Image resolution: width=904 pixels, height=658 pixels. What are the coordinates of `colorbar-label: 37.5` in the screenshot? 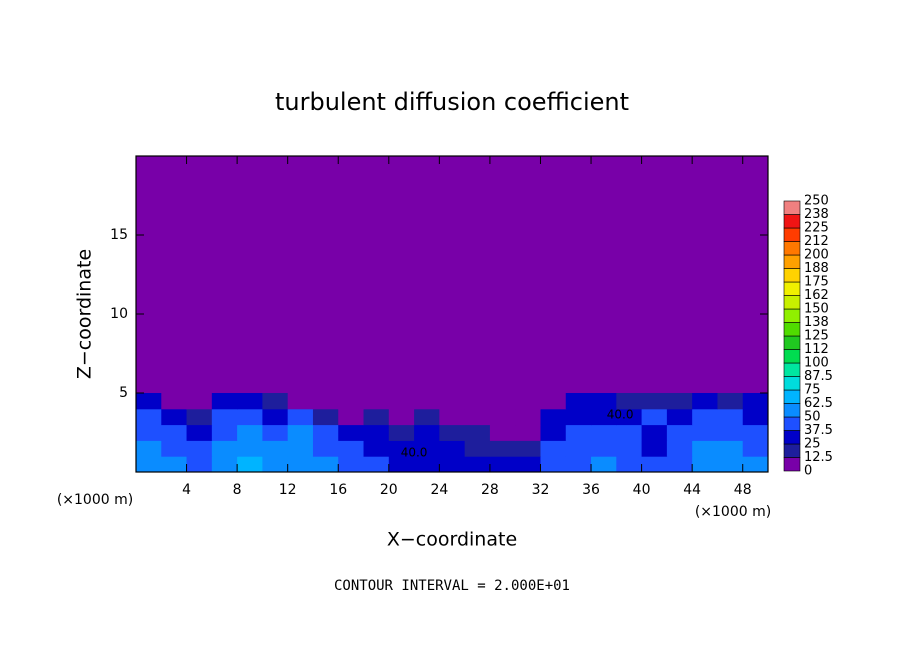 It's located at (818, 430).